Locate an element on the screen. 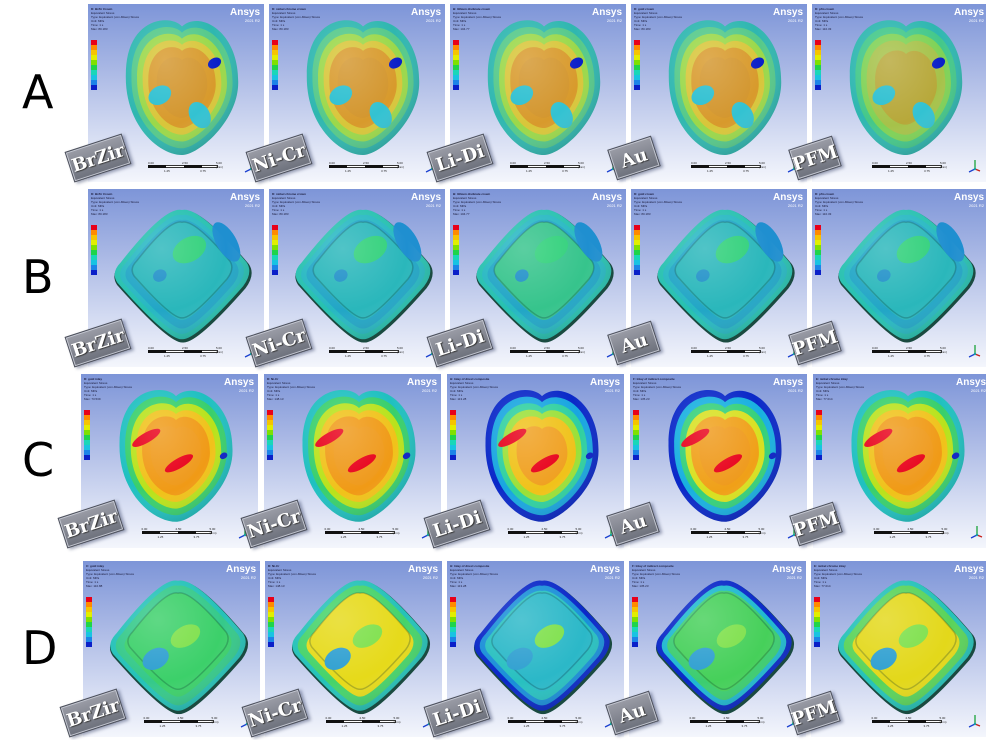  color-legend is located at coordinates (637, 65).